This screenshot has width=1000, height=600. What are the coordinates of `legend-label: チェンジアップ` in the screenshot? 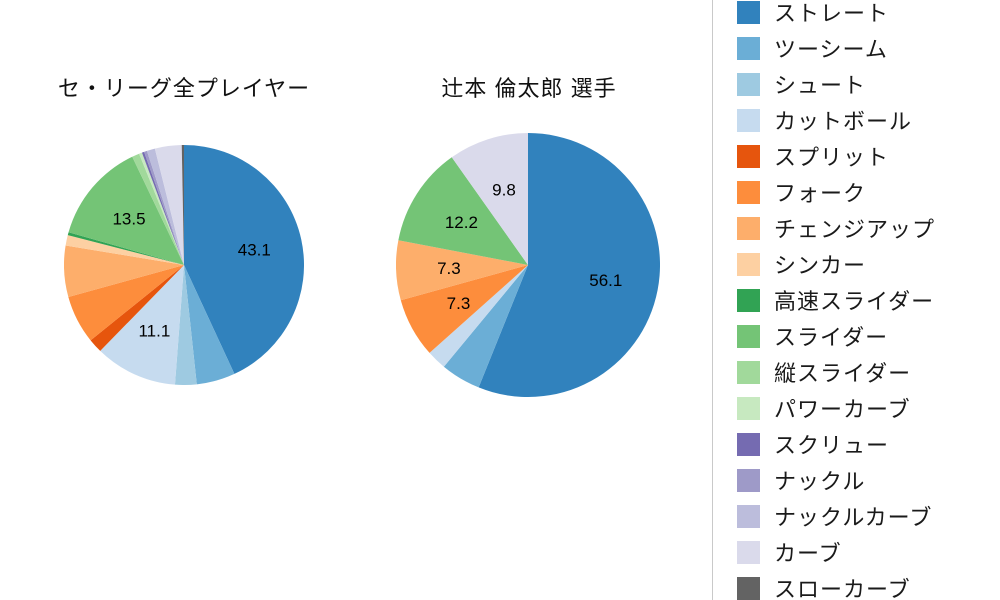 It's located at (855, 229).